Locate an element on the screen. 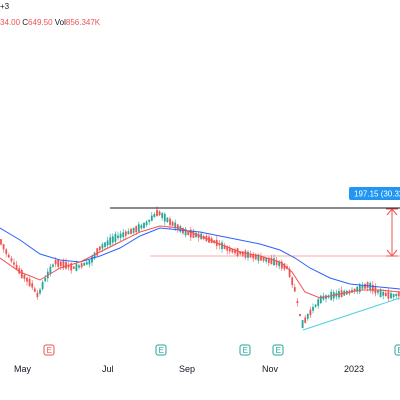 This screenshot has width=400, height=400. measure-arrow is located at coordinates (392, 232).